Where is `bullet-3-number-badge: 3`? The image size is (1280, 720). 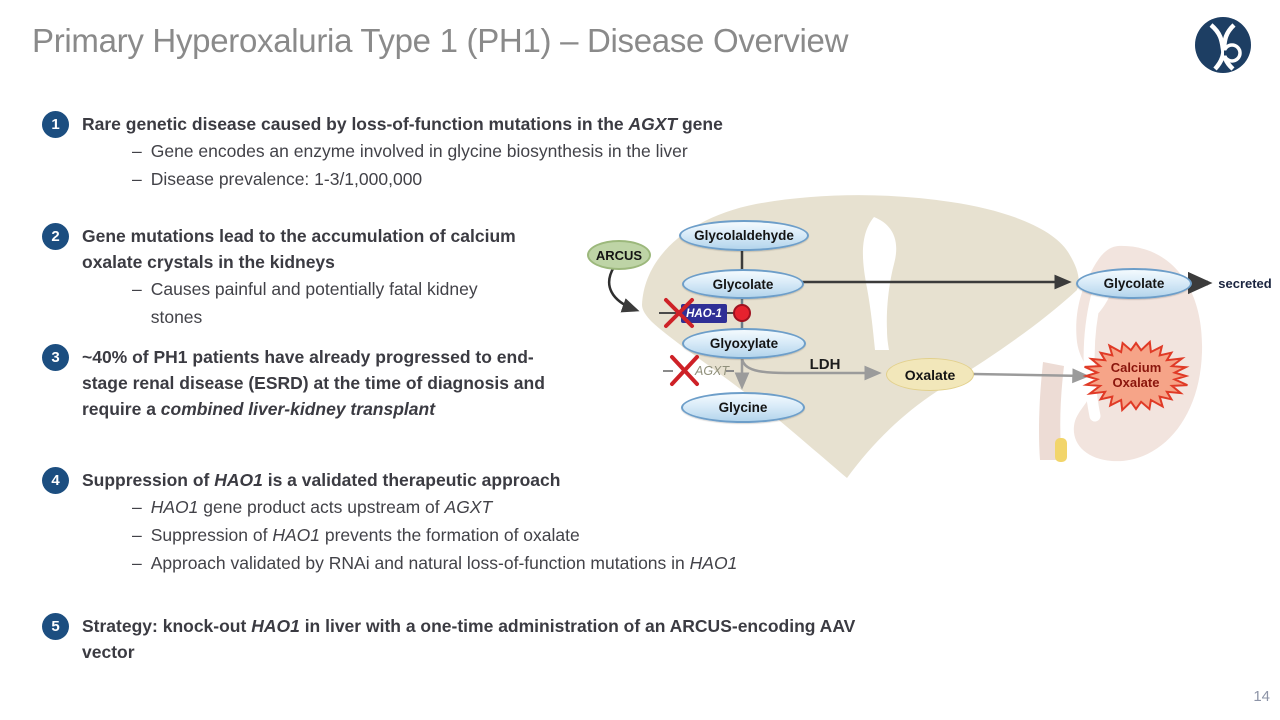 bullet-3-number-badge: 3 is located at coordinates (55, 357).